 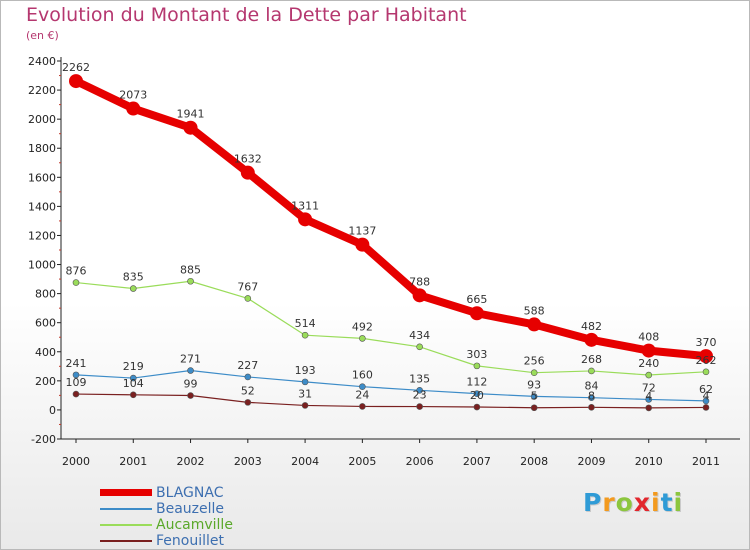 What do you see at coordinates (362, 394) in the screenshot?
I see `data-label: 24` at bounding box center [362, 394].